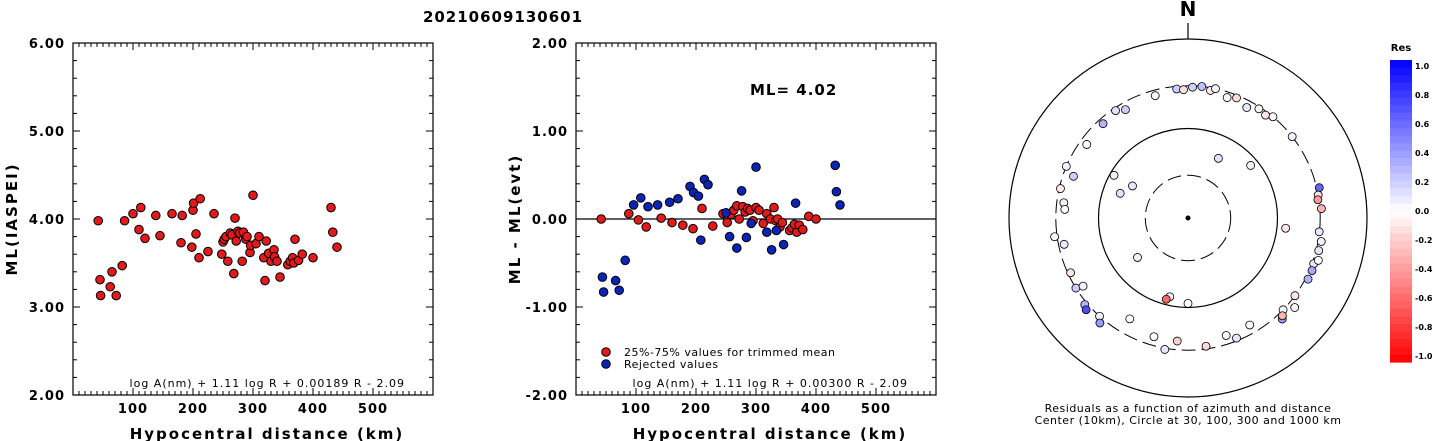  I want to click on y-tick-label: -2.00, so click(547, 396).